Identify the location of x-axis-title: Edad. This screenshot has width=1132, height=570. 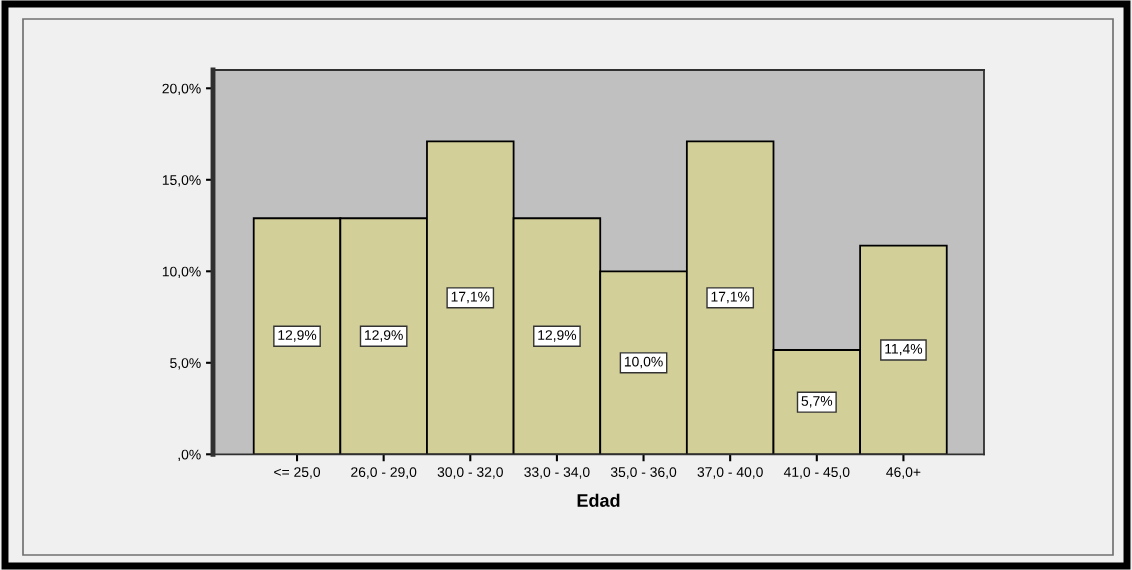
(598, 500).